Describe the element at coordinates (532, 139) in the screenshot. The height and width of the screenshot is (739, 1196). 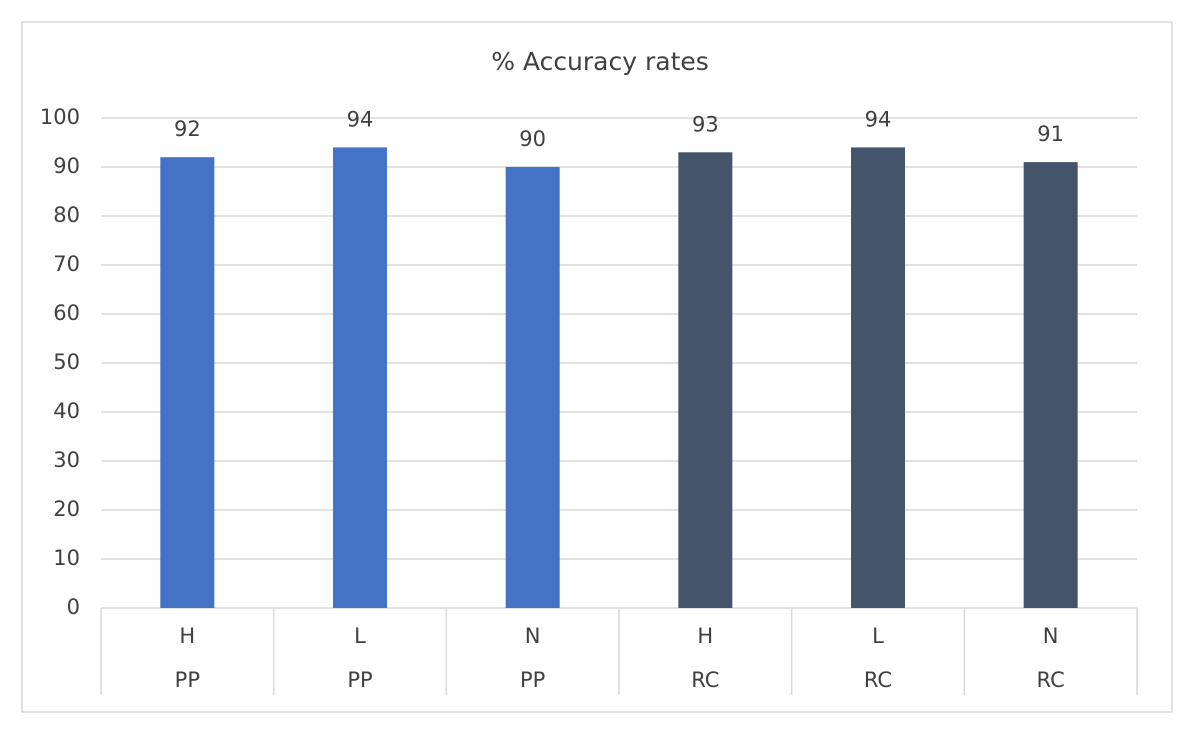
I see `data-label: 90` at that location.